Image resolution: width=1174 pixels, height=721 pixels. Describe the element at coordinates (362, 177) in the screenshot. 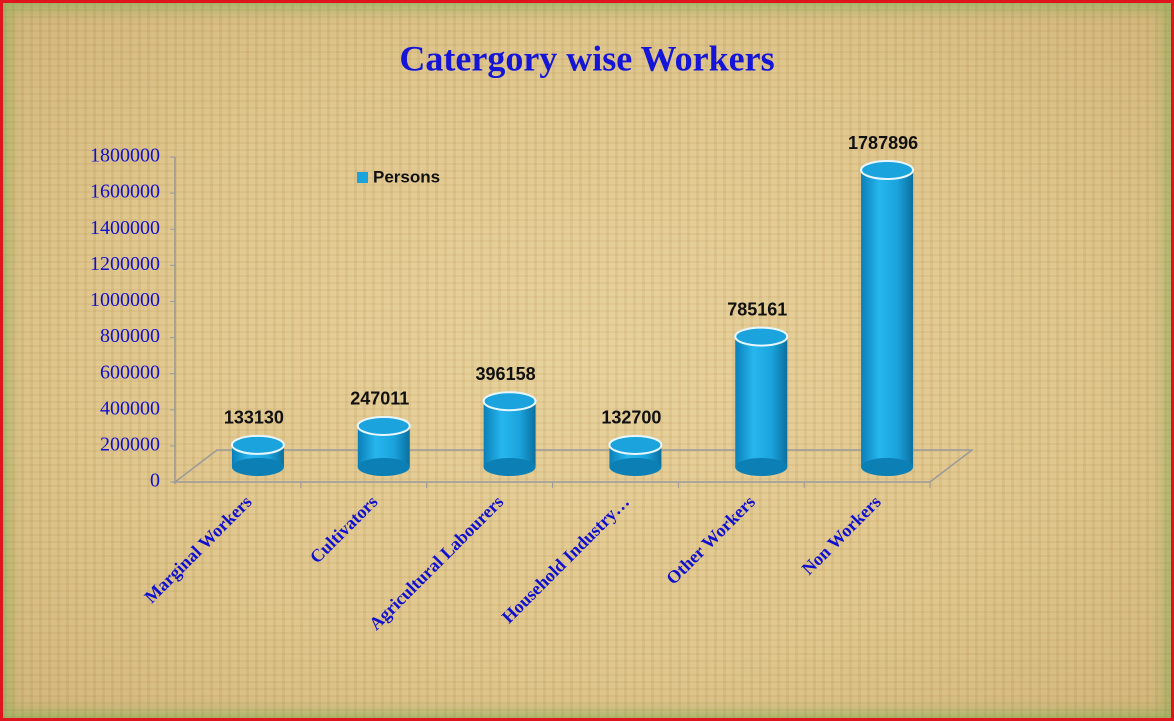

I see `legend-swatch` at that location.